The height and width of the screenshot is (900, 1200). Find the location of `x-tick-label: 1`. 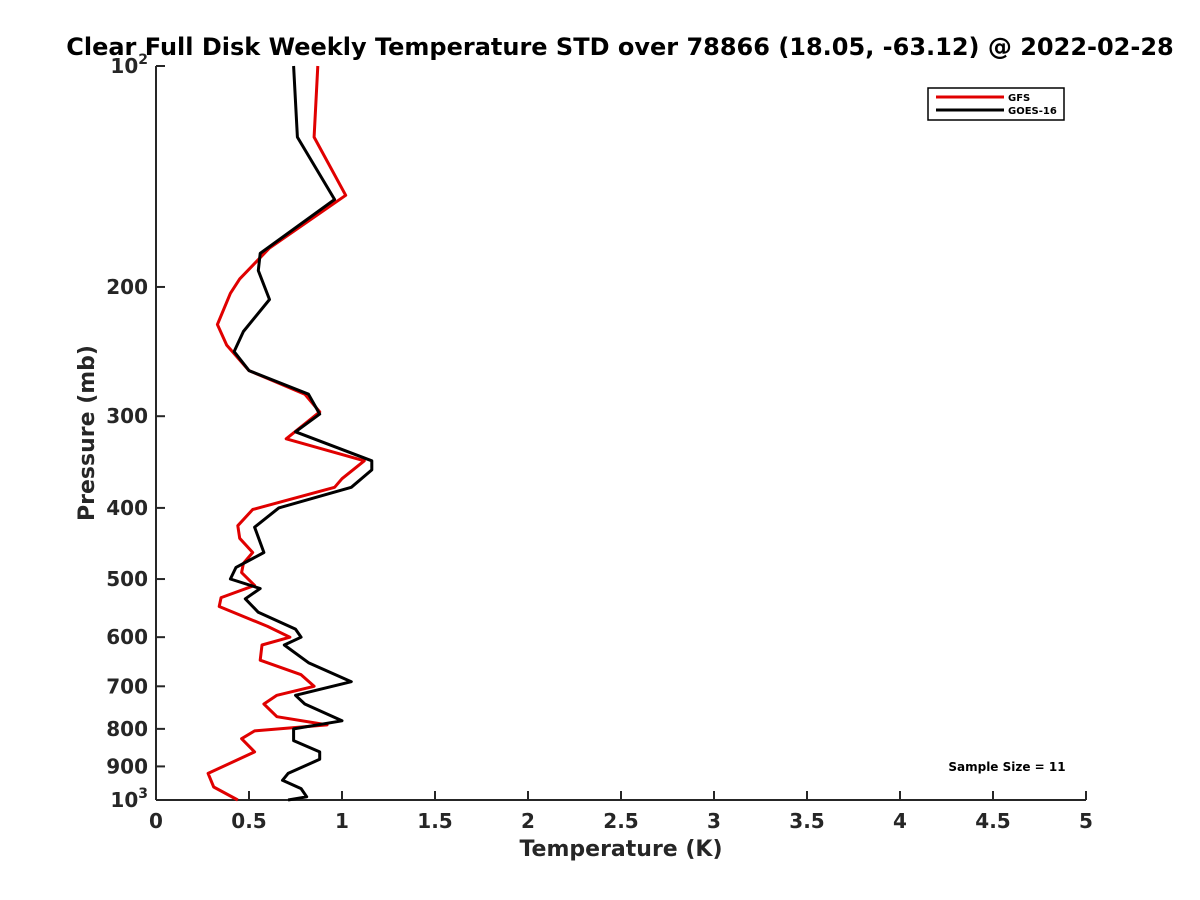

x-tick-label: 1 is located at coordinates (342, 821).